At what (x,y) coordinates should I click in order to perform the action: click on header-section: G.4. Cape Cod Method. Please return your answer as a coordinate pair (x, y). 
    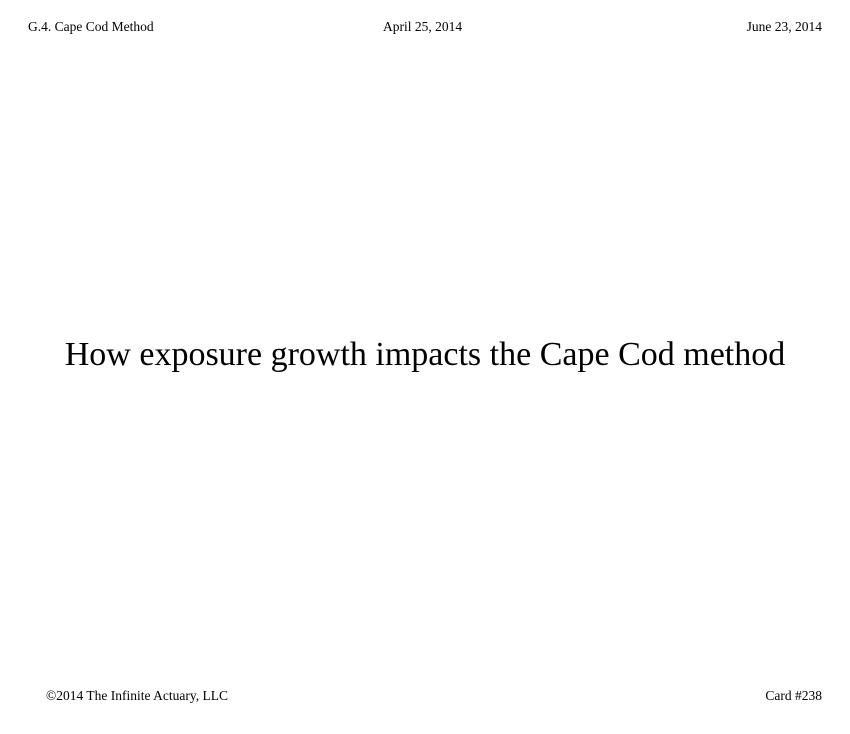
    Looking at the image, I should click on (91, 26).